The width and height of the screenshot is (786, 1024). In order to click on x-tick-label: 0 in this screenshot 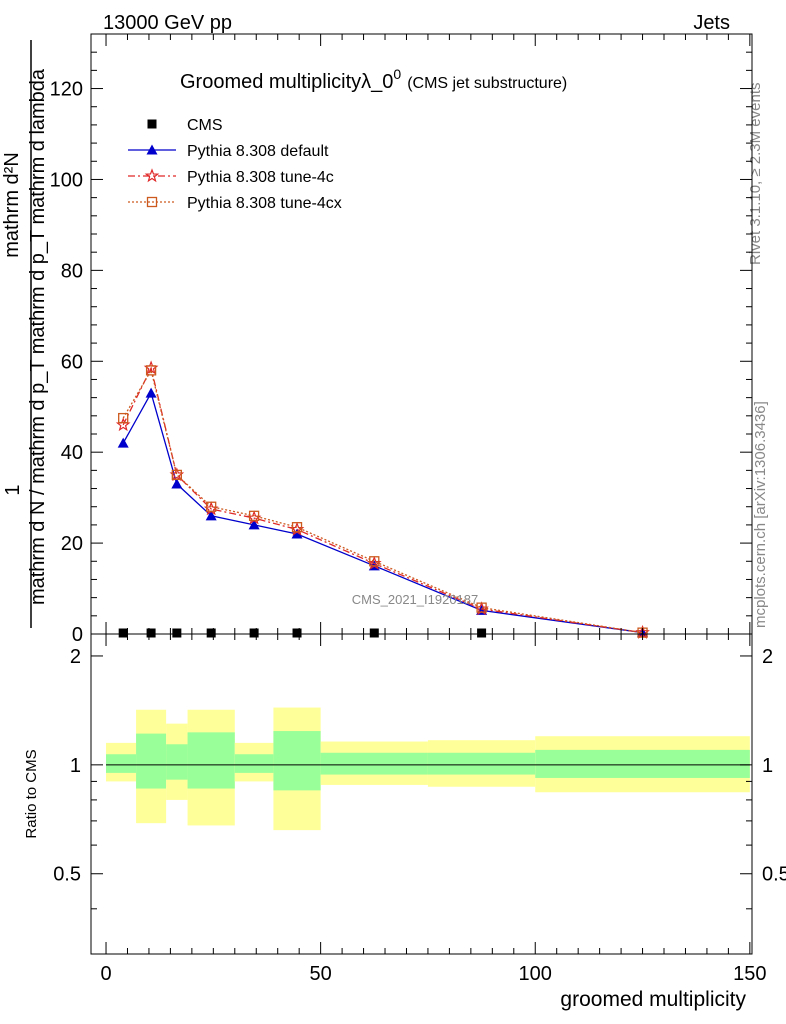, I will do `click(105, 974)`.